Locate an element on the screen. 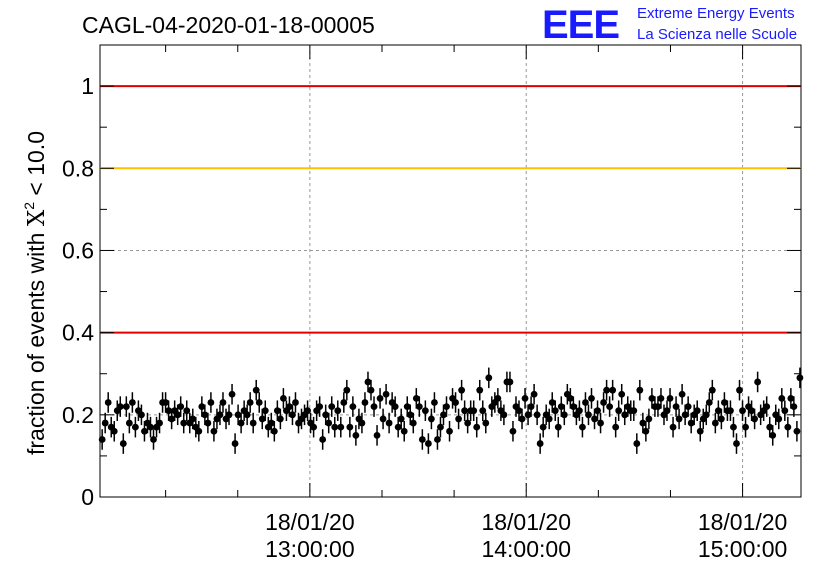  y-tick-label: 0.4 is located at coordinates (78, 333).